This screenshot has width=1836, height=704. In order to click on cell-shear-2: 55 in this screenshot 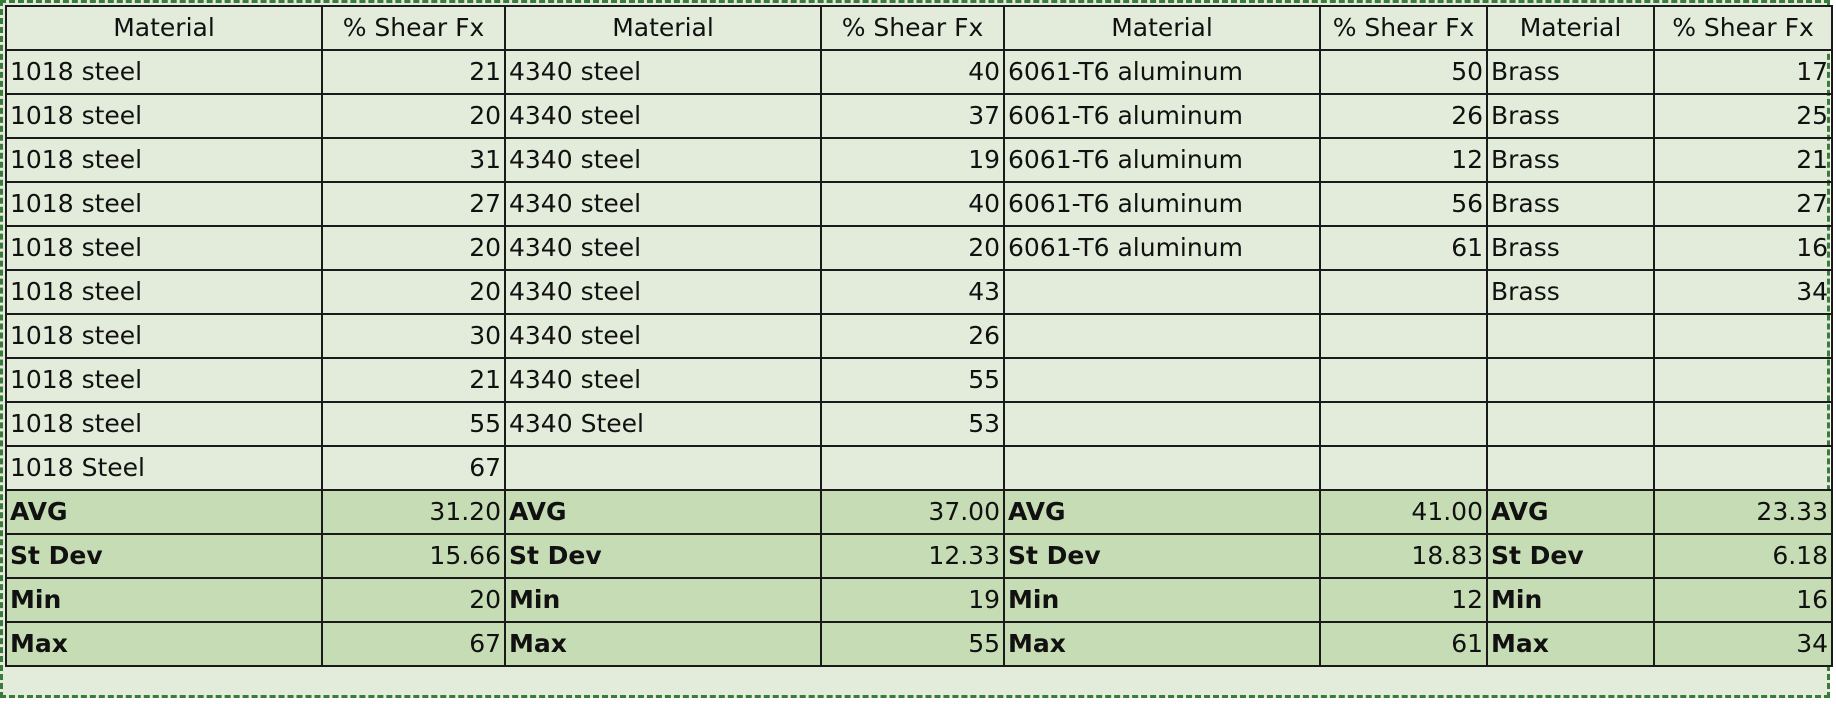, I will do `click(912, 380)`.